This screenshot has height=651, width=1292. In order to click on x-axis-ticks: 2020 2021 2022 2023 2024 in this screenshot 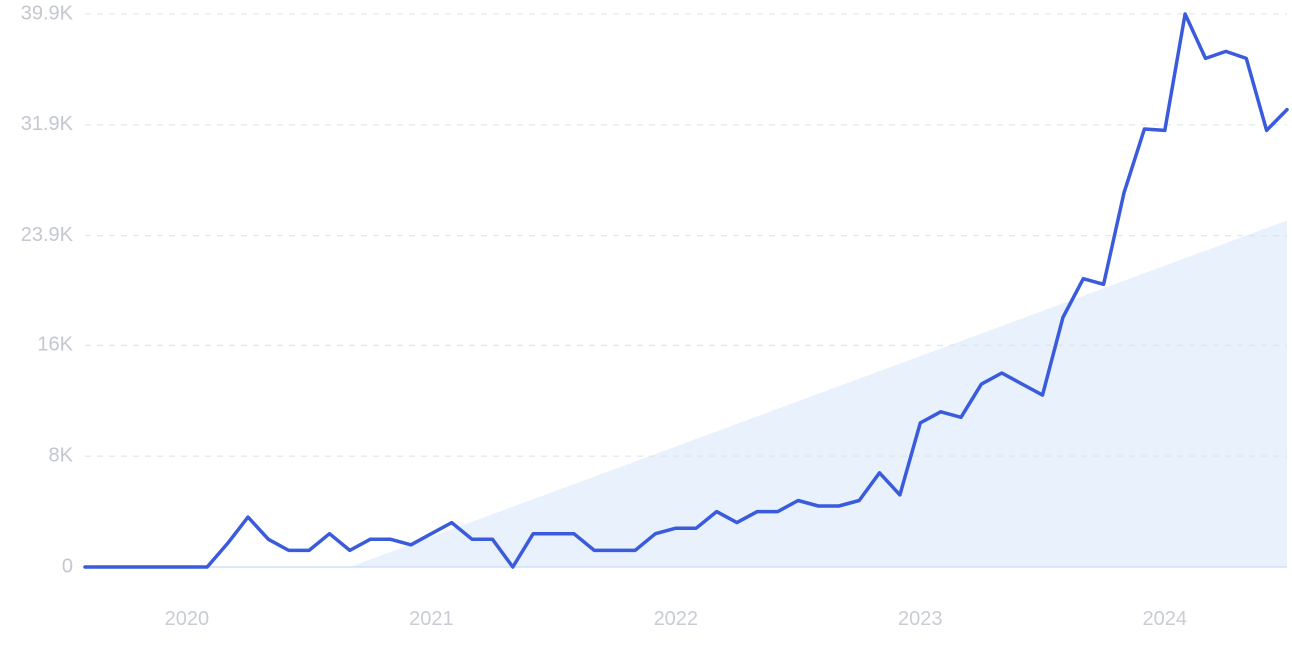, I will do `click(676, 619)`.